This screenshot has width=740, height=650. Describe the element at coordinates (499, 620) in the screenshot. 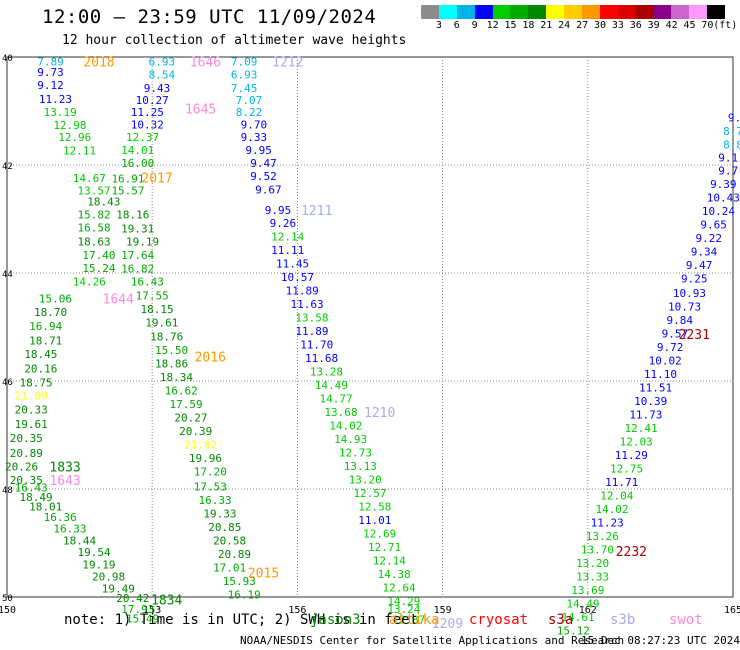

I see `legend-item-cryosat: cryosat` at that location.